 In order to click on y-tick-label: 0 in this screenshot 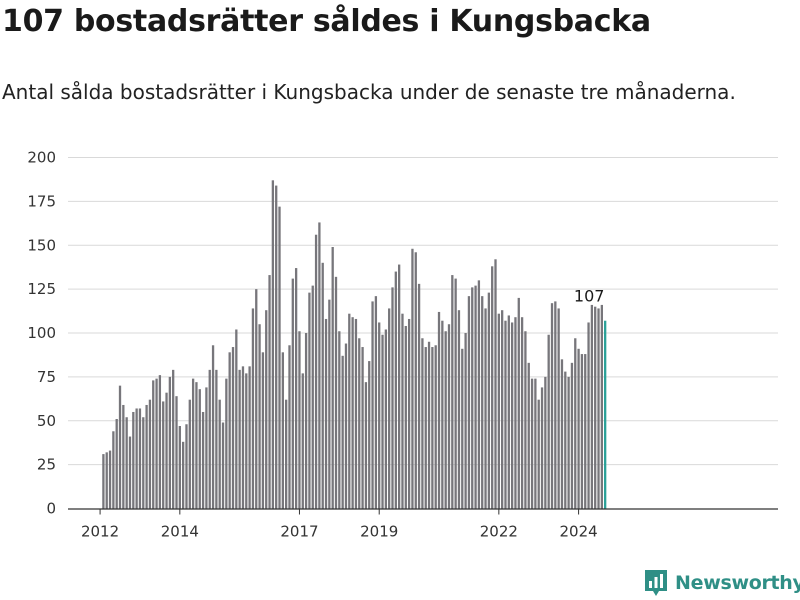, I will do `click(51, 509)`.